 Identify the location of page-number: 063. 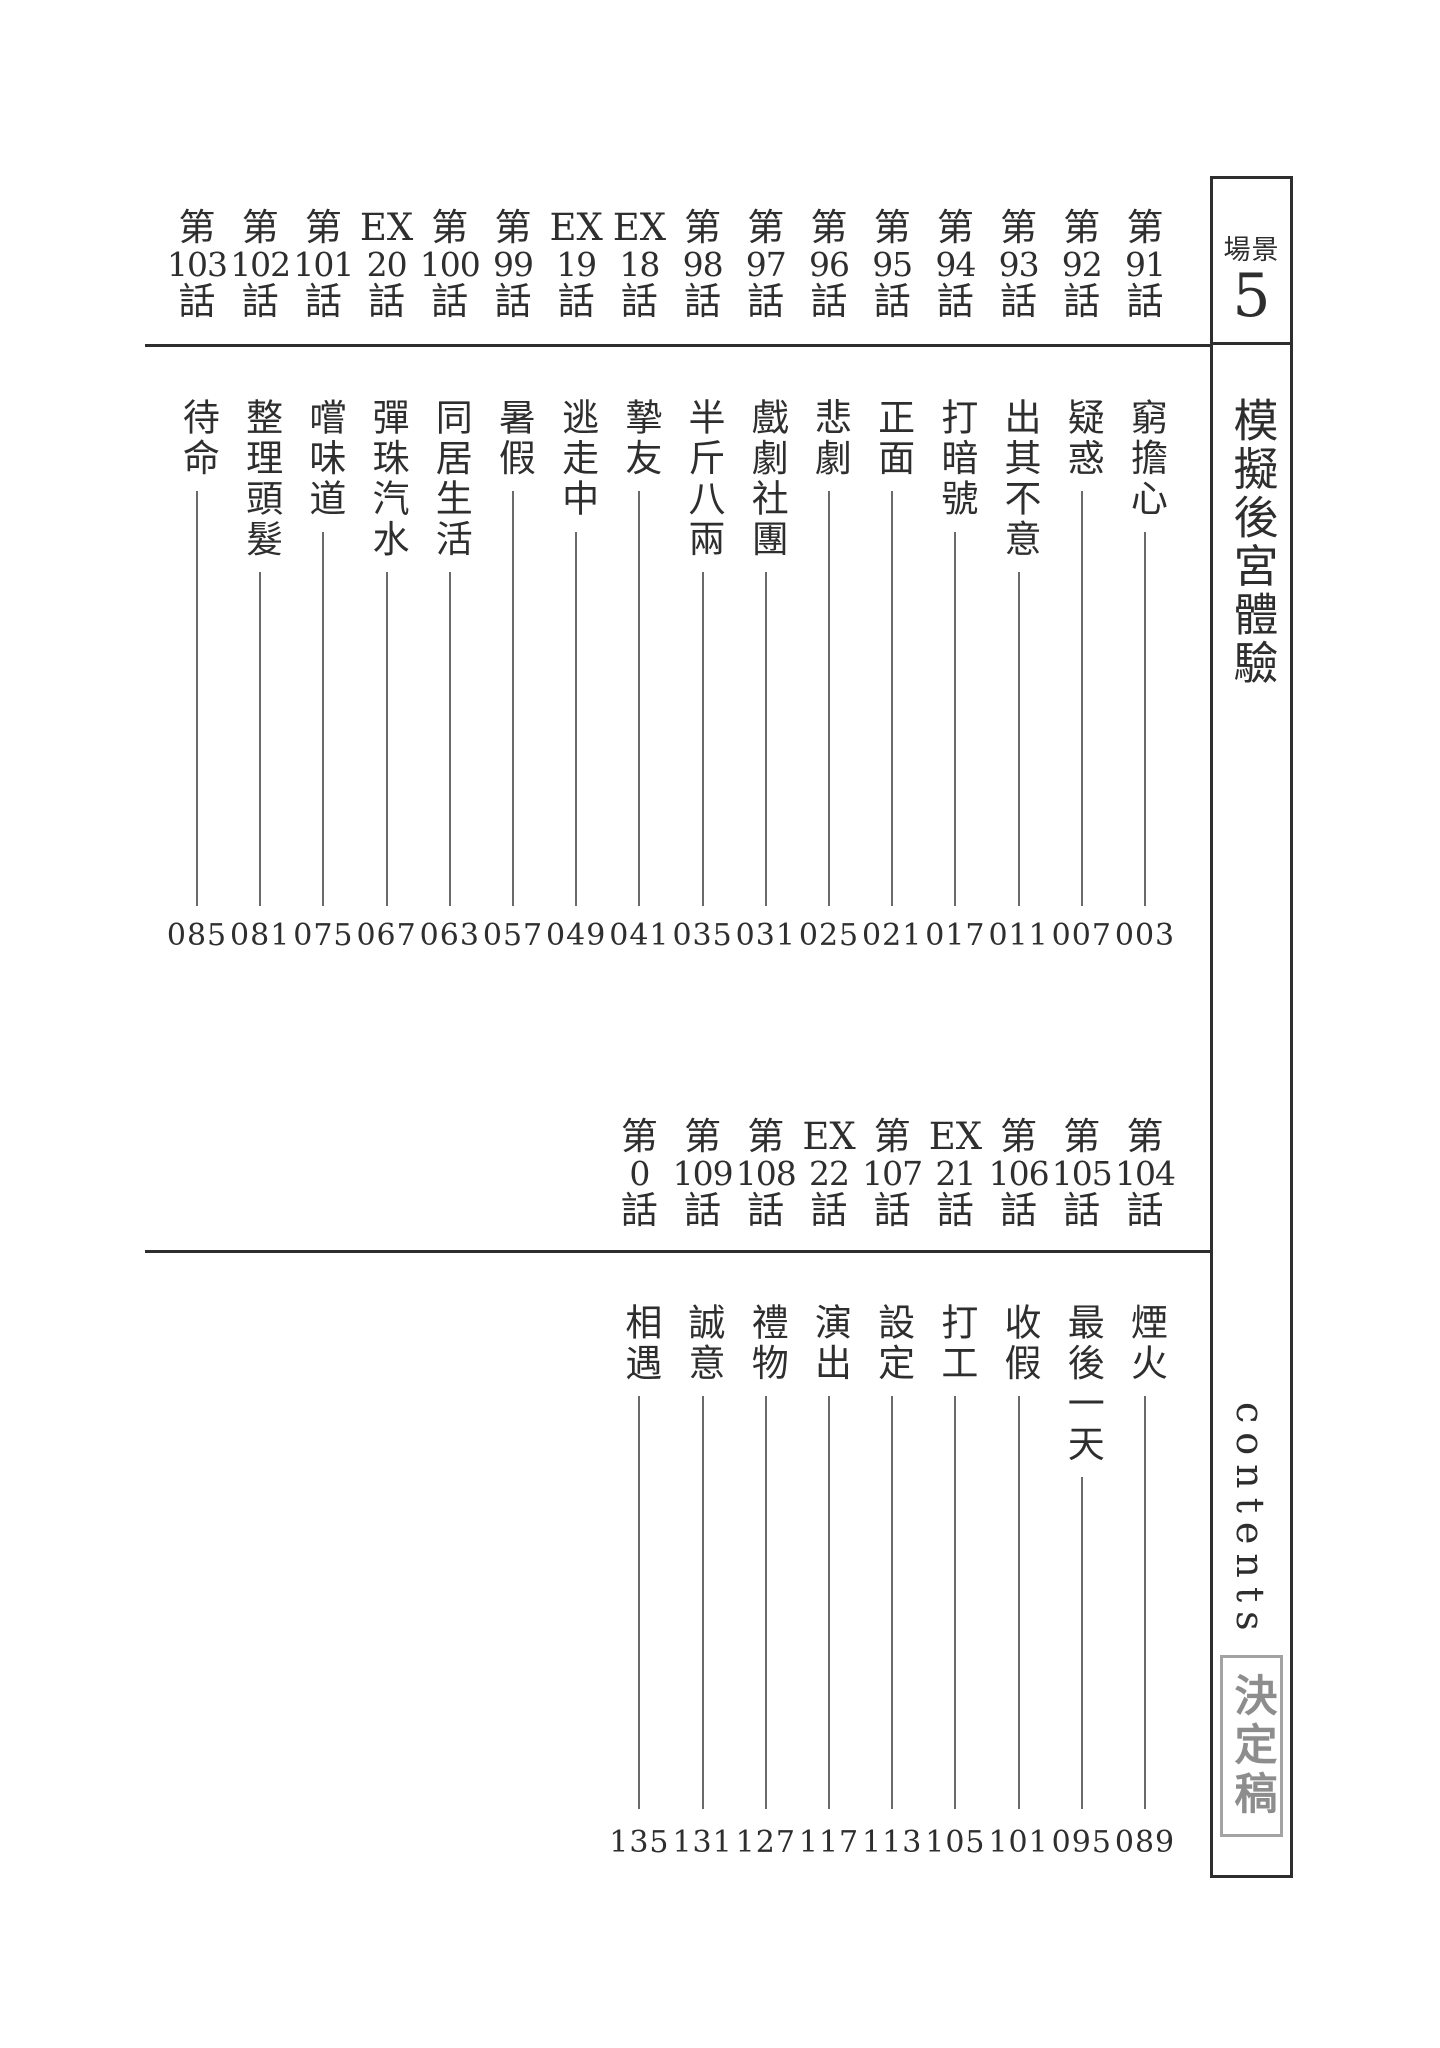
(449, 935).